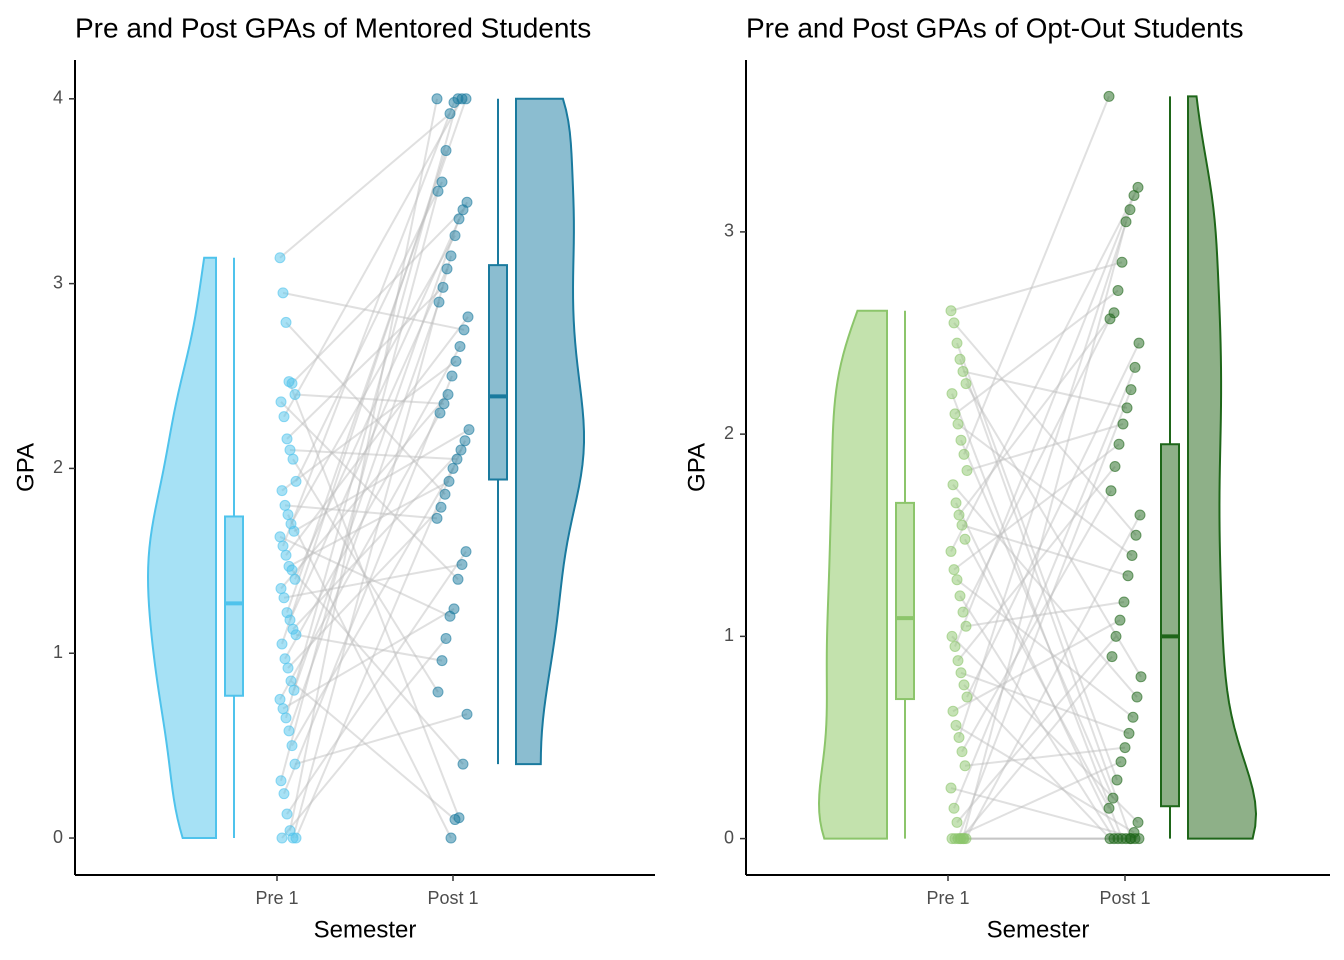  What do you see at coordinates (1038, 929) in the screenshot?
I see `x-axis-label: Semester` at bounding box center [1038, 929].